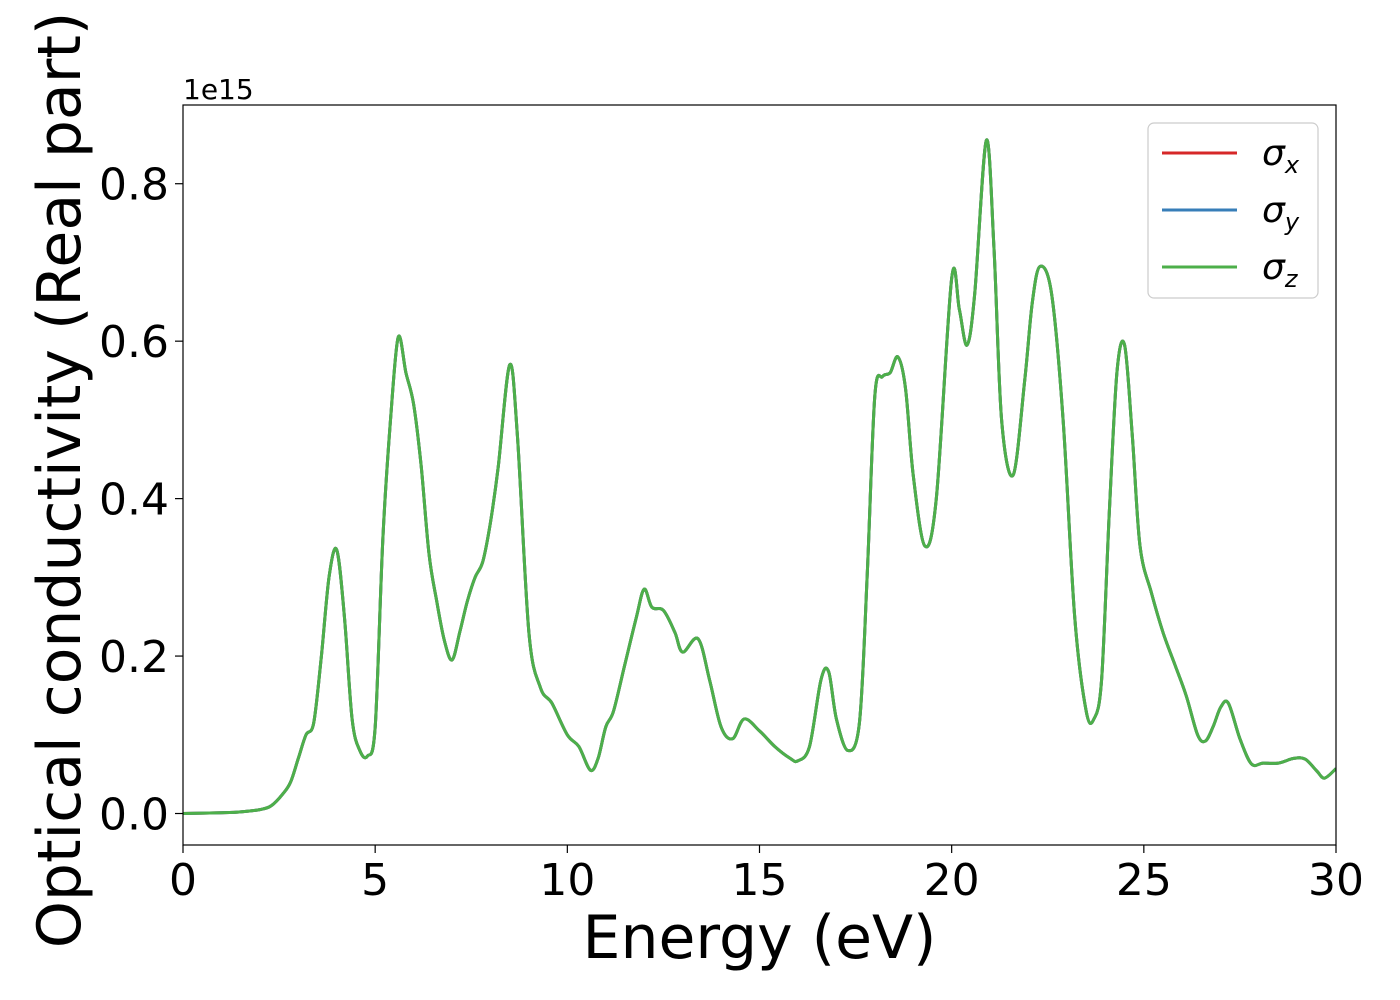 The height and width of the screenshot is (1000, 1400). What do you see at coordinates (1336, 880) in the screenshot?
I see `x-tick-label: 30` at bounding box center [1336, 880].